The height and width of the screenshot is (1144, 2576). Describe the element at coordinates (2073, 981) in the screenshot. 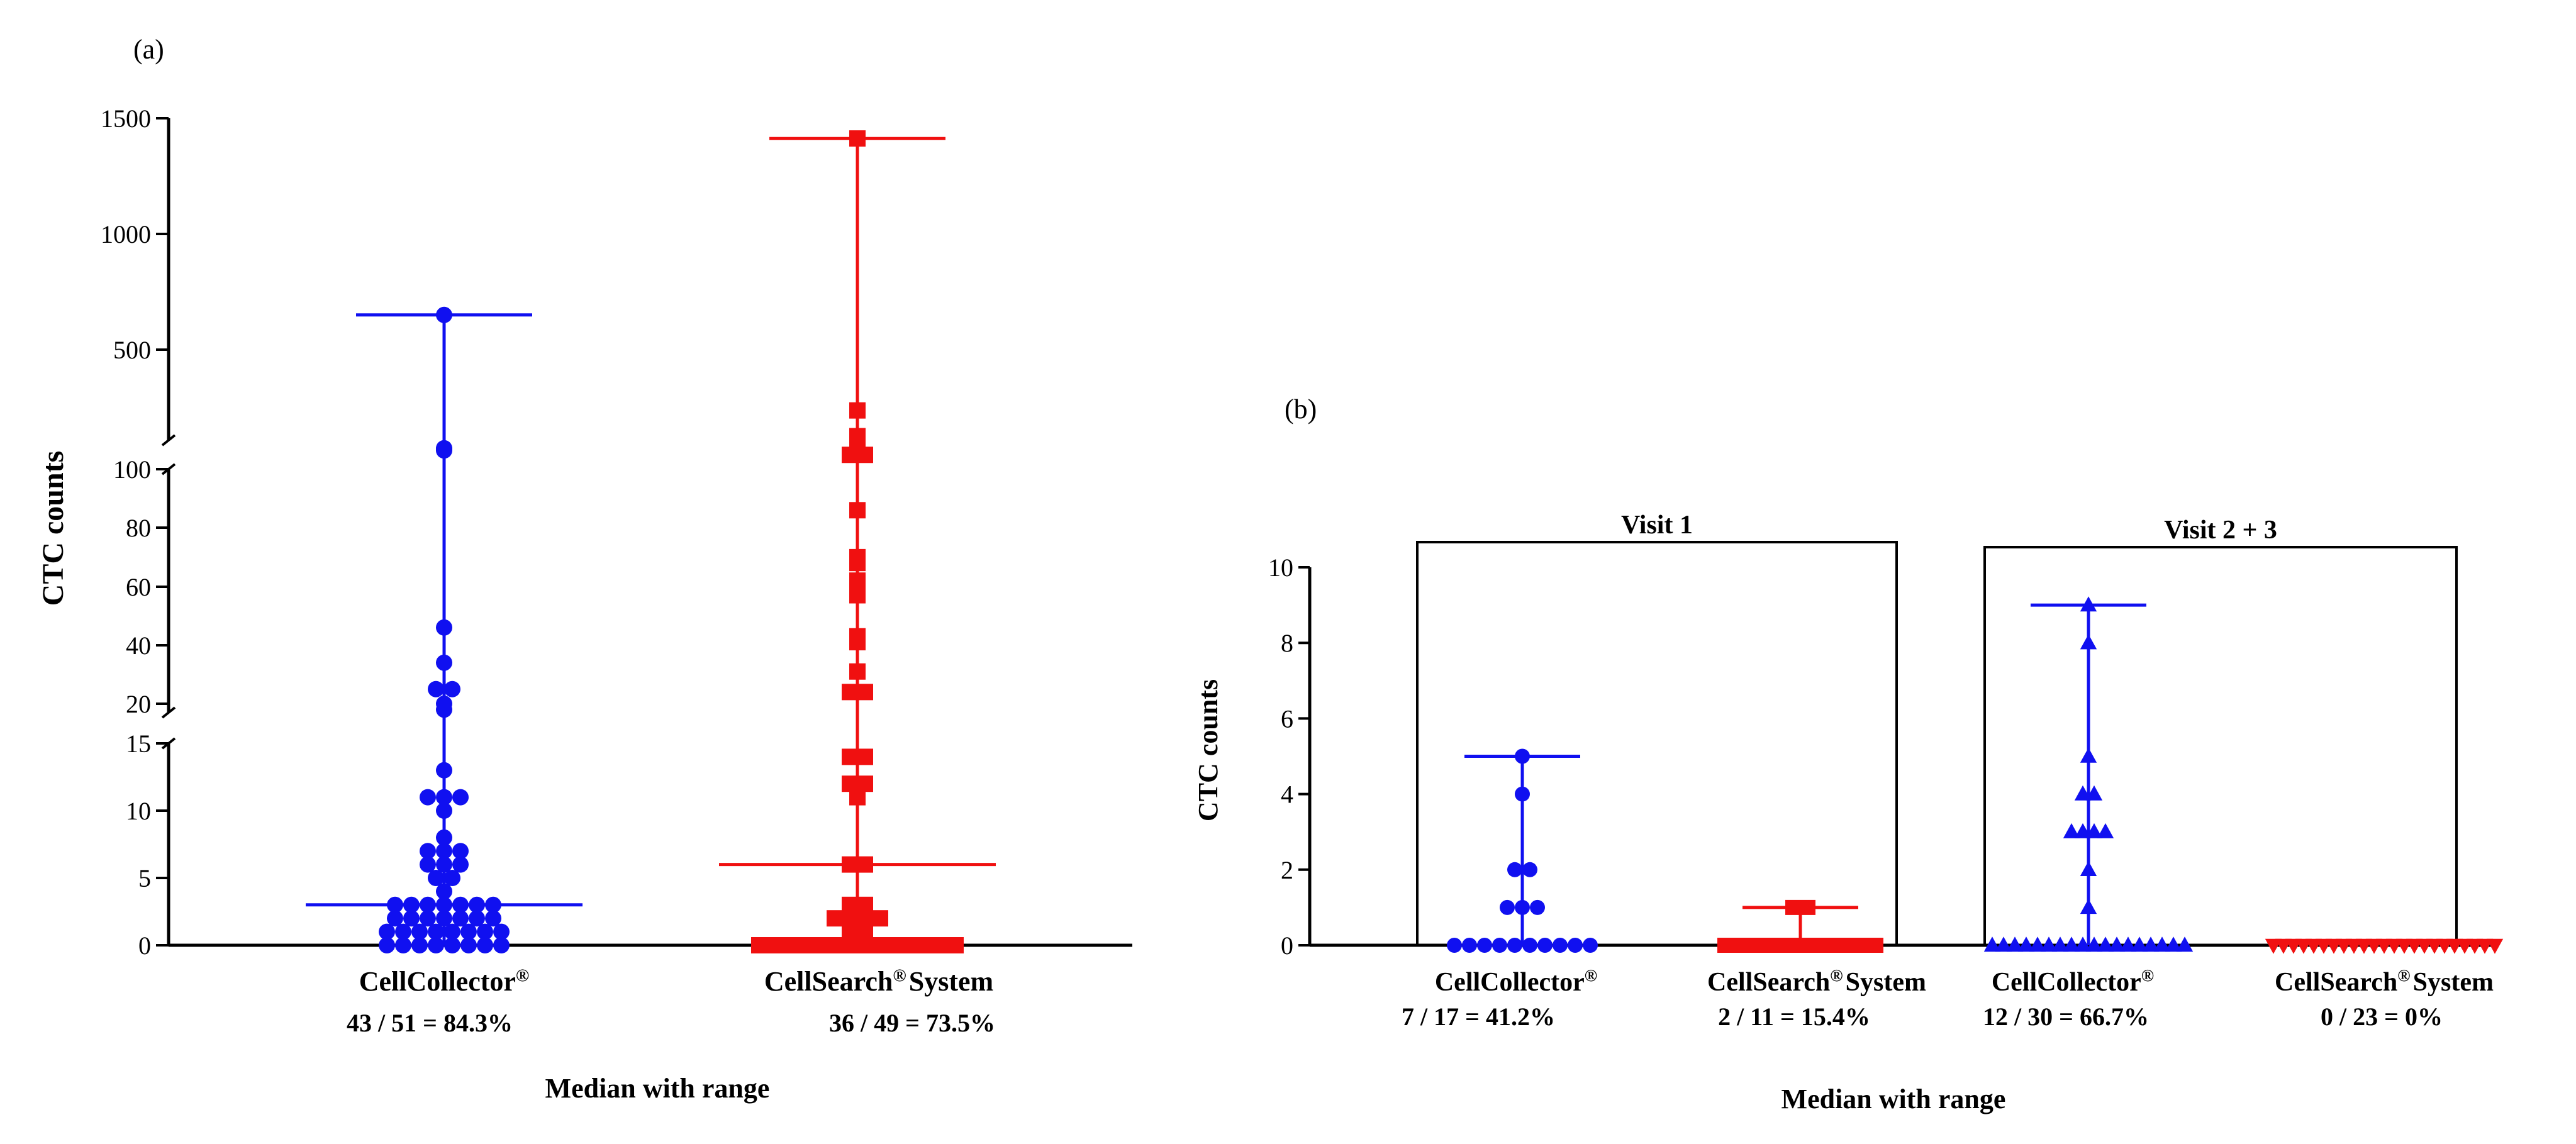

I see `category-label: CellCollector®` at that location.